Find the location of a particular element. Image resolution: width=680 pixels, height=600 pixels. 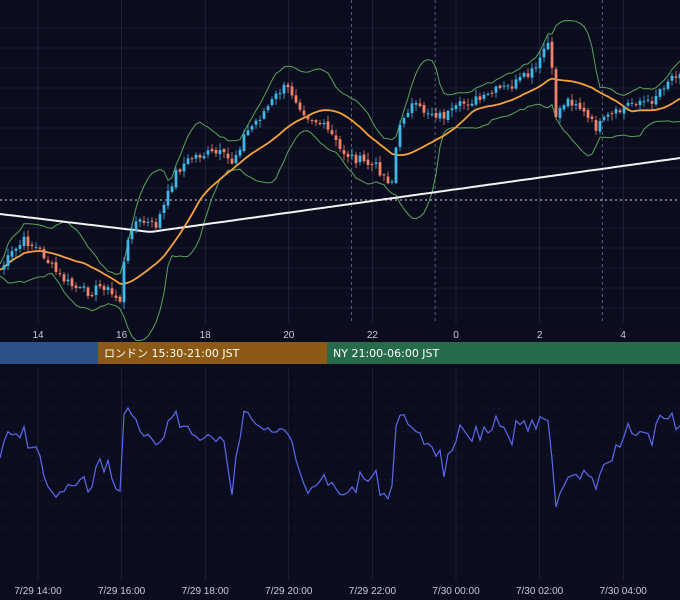

oscillator-x-tick-label: 7/29 18:00 is located at coordinates (206, 591).